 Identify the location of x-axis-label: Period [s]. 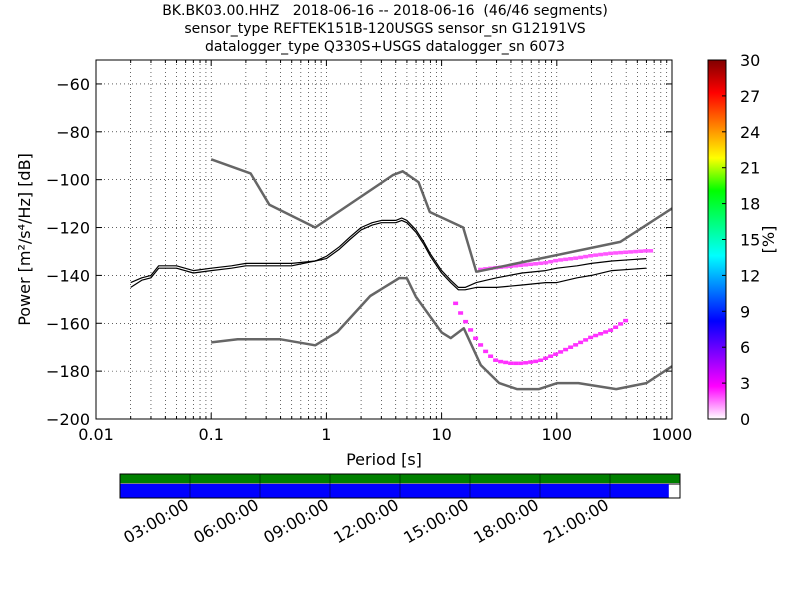
(384, 459).